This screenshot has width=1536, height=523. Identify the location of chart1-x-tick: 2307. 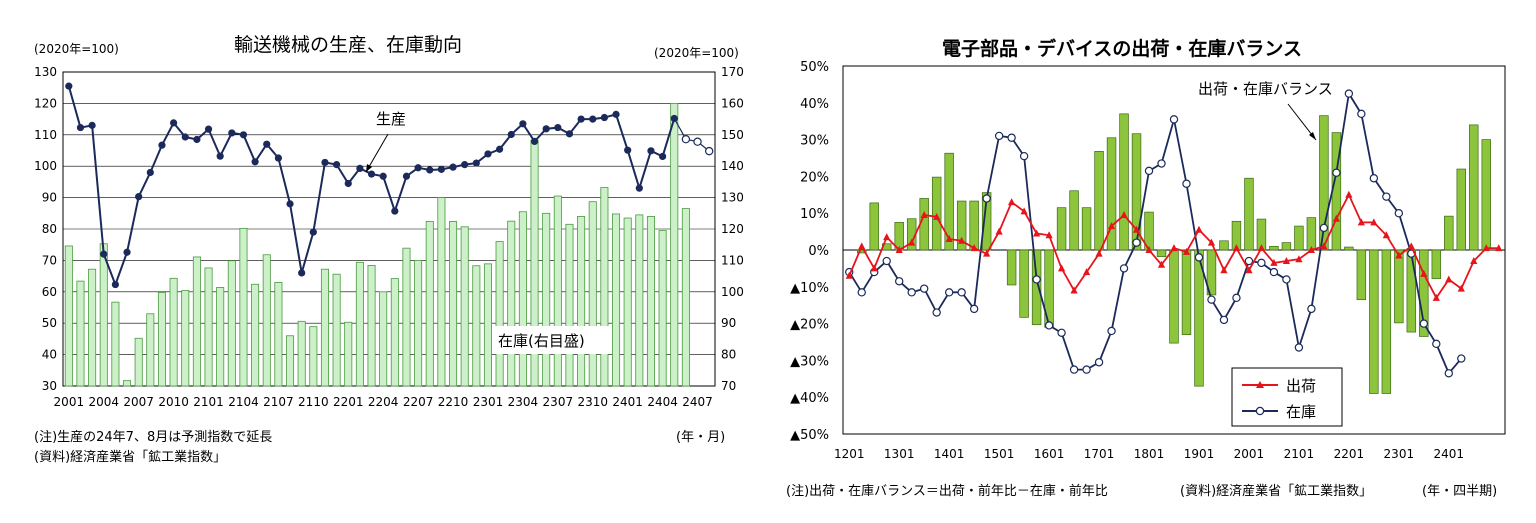
(558, 402).